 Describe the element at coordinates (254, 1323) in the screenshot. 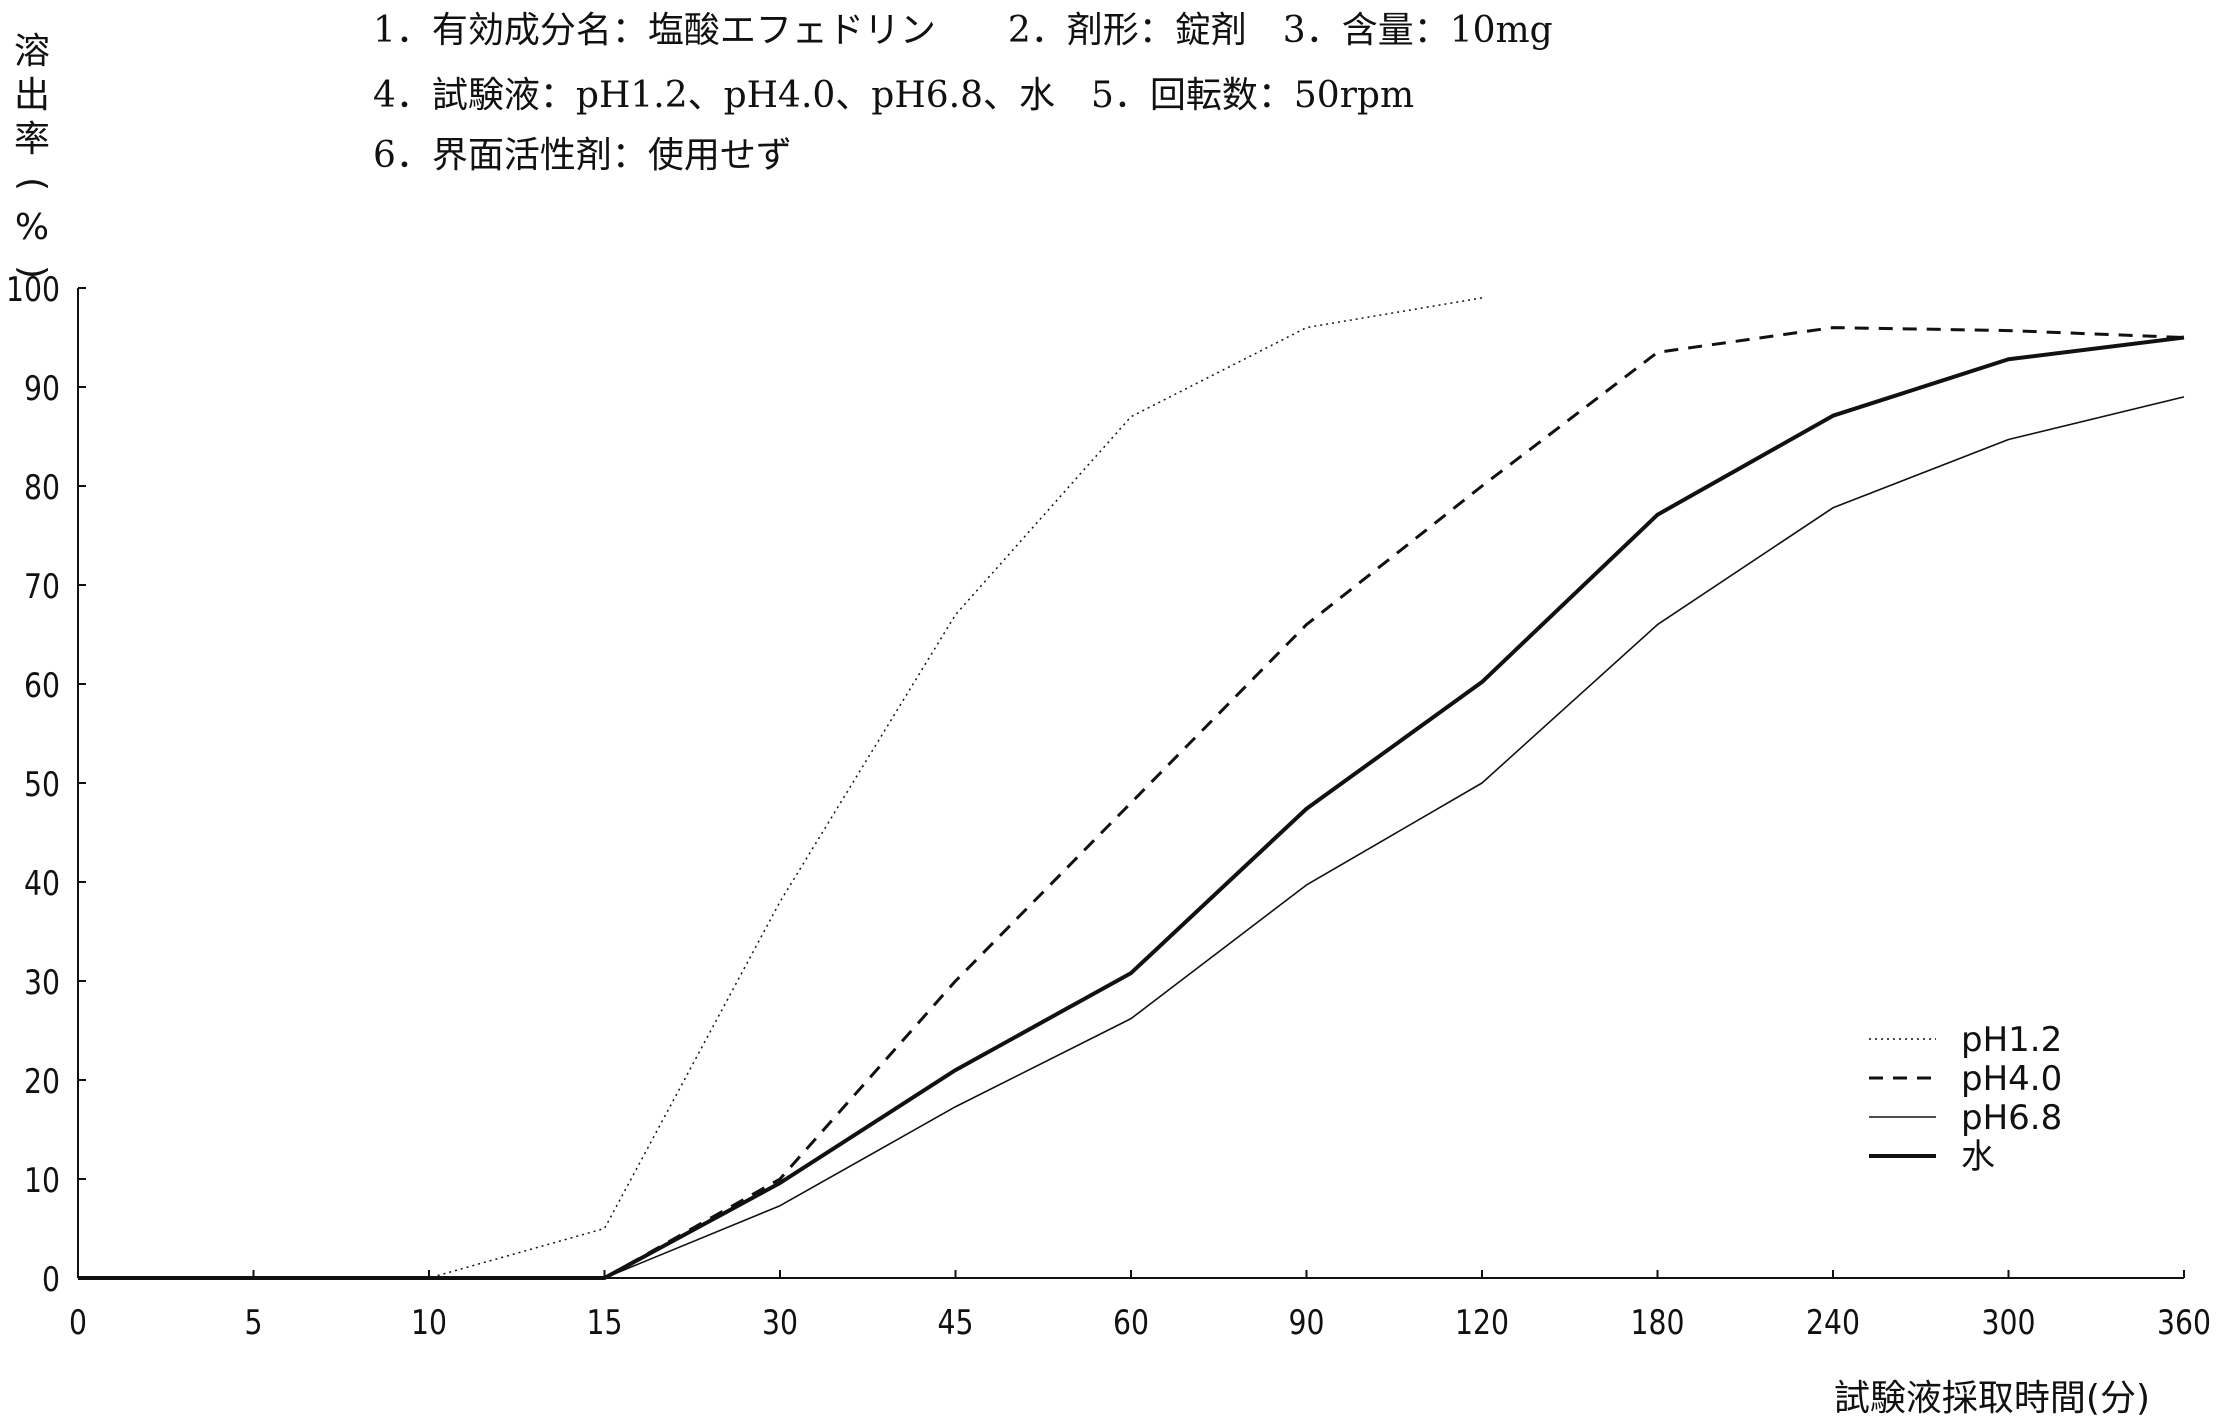

I see `x-tick-label: 5` at that location.